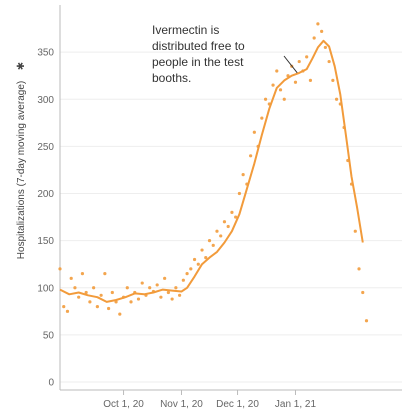  Describe the element at coordinates (296, 404) in the screenshot. I see `x-tick-label: Jan 1, 21` at that location.